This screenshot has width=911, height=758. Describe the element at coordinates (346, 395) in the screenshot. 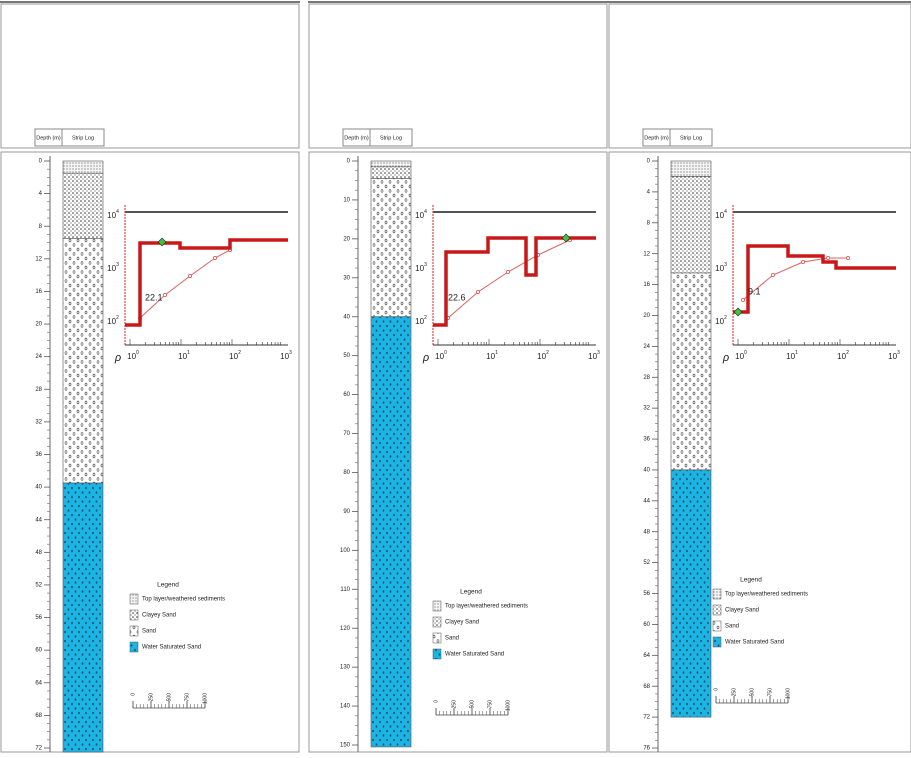

I see `depth-label: 60` at that location.